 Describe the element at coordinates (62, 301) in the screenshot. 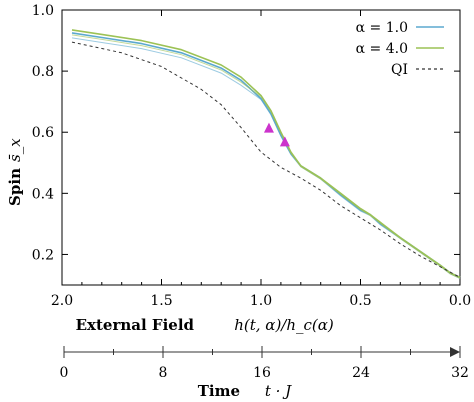

I see `x-tick-label: 2.0` at that location.